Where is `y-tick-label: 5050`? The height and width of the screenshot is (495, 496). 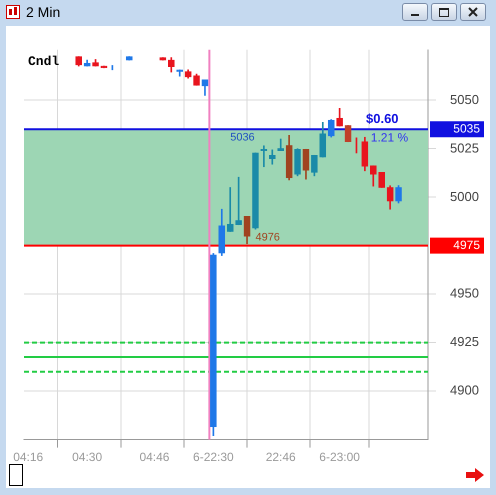
y-tick-label: 5050 is located at coordinates (464, 99).